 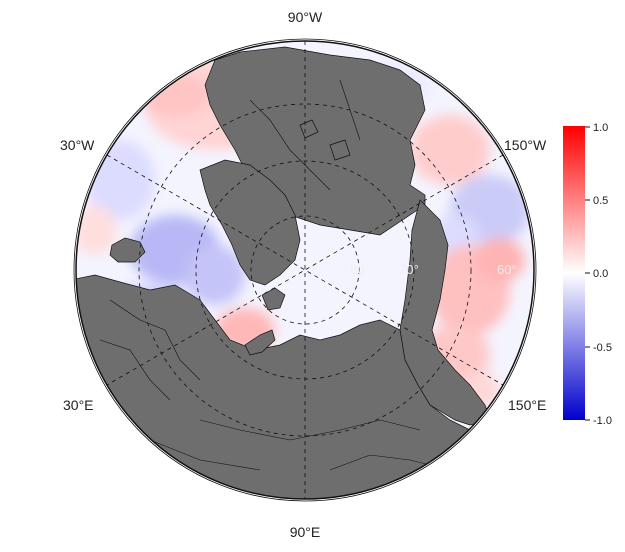 I want to click on colorbar: 1.0 0.5 0.0 -0.5 -1.0, so click(x=587, y=274).